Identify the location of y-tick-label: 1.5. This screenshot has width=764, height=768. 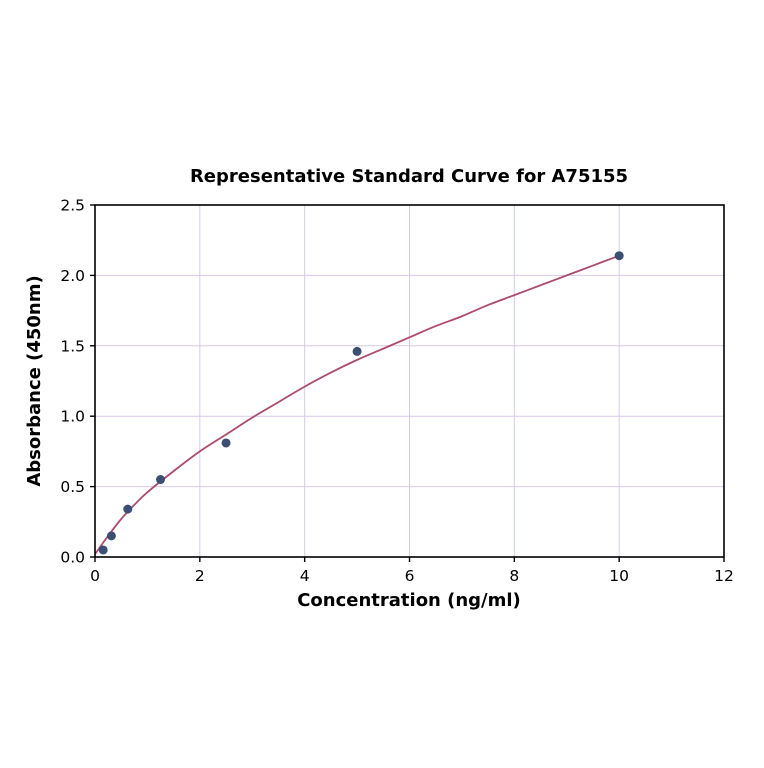
(72, 346).